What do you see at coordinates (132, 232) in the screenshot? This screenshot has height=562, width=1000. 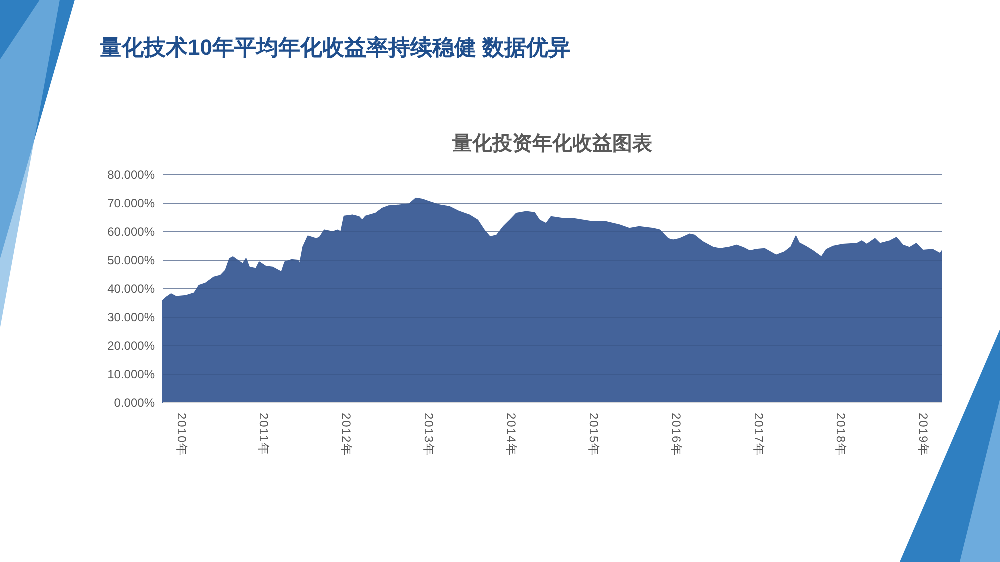 I see `y-tick-label: 60.000%` at bounding box center [132, 232].